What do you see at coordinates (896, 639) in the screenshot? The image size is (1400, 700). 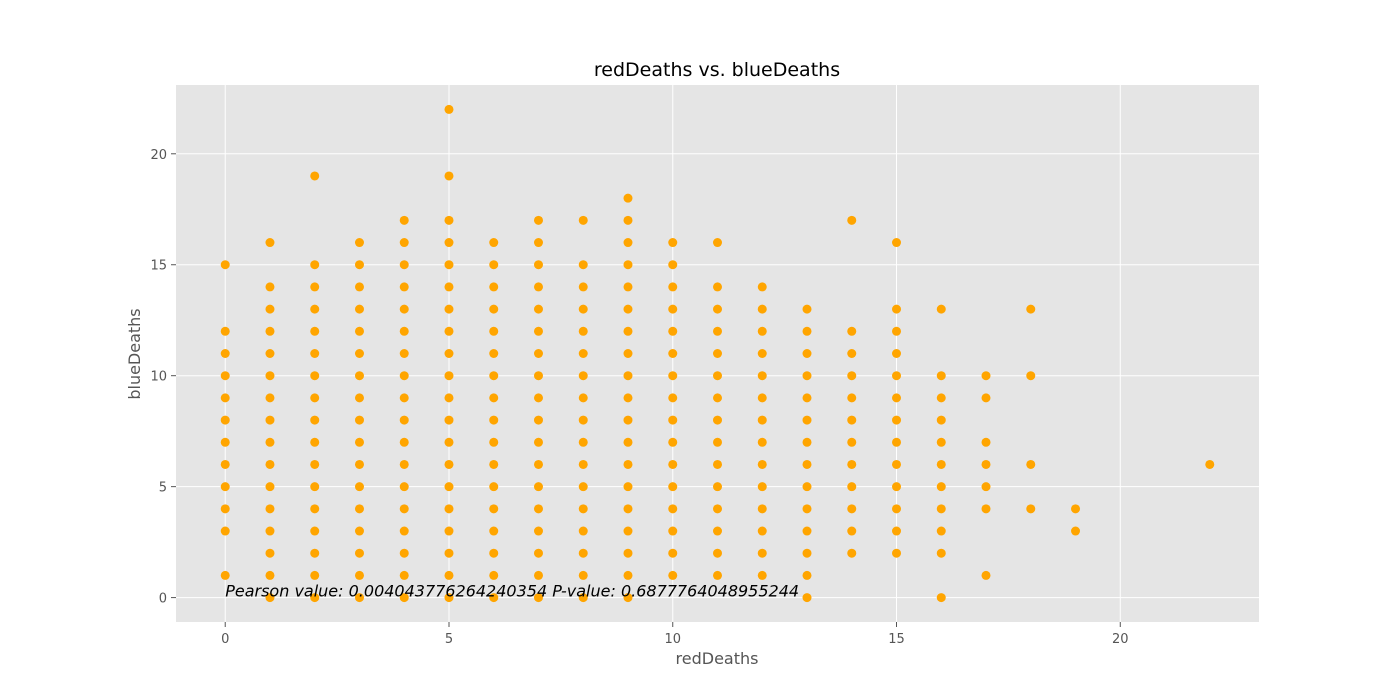 I see `x-tick-label: 15` at bounding box center [896, 639].